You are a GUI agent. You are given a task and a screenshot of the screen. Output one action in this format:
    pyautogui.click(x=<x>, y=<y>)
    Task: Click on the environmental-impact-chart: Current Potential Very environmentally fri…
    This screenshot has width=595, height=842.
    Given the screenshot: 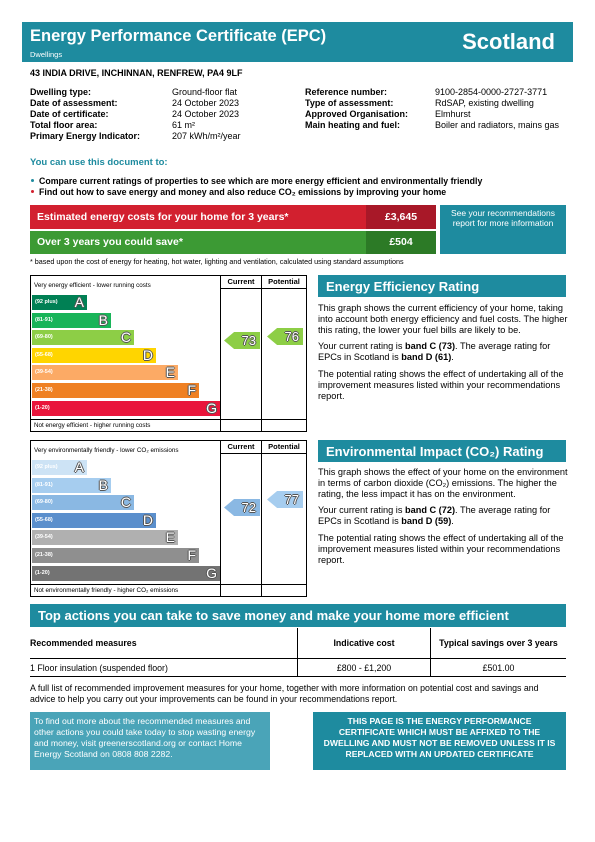 What is the action you would take?
    pyautogui.click(x=168, y=518)
    